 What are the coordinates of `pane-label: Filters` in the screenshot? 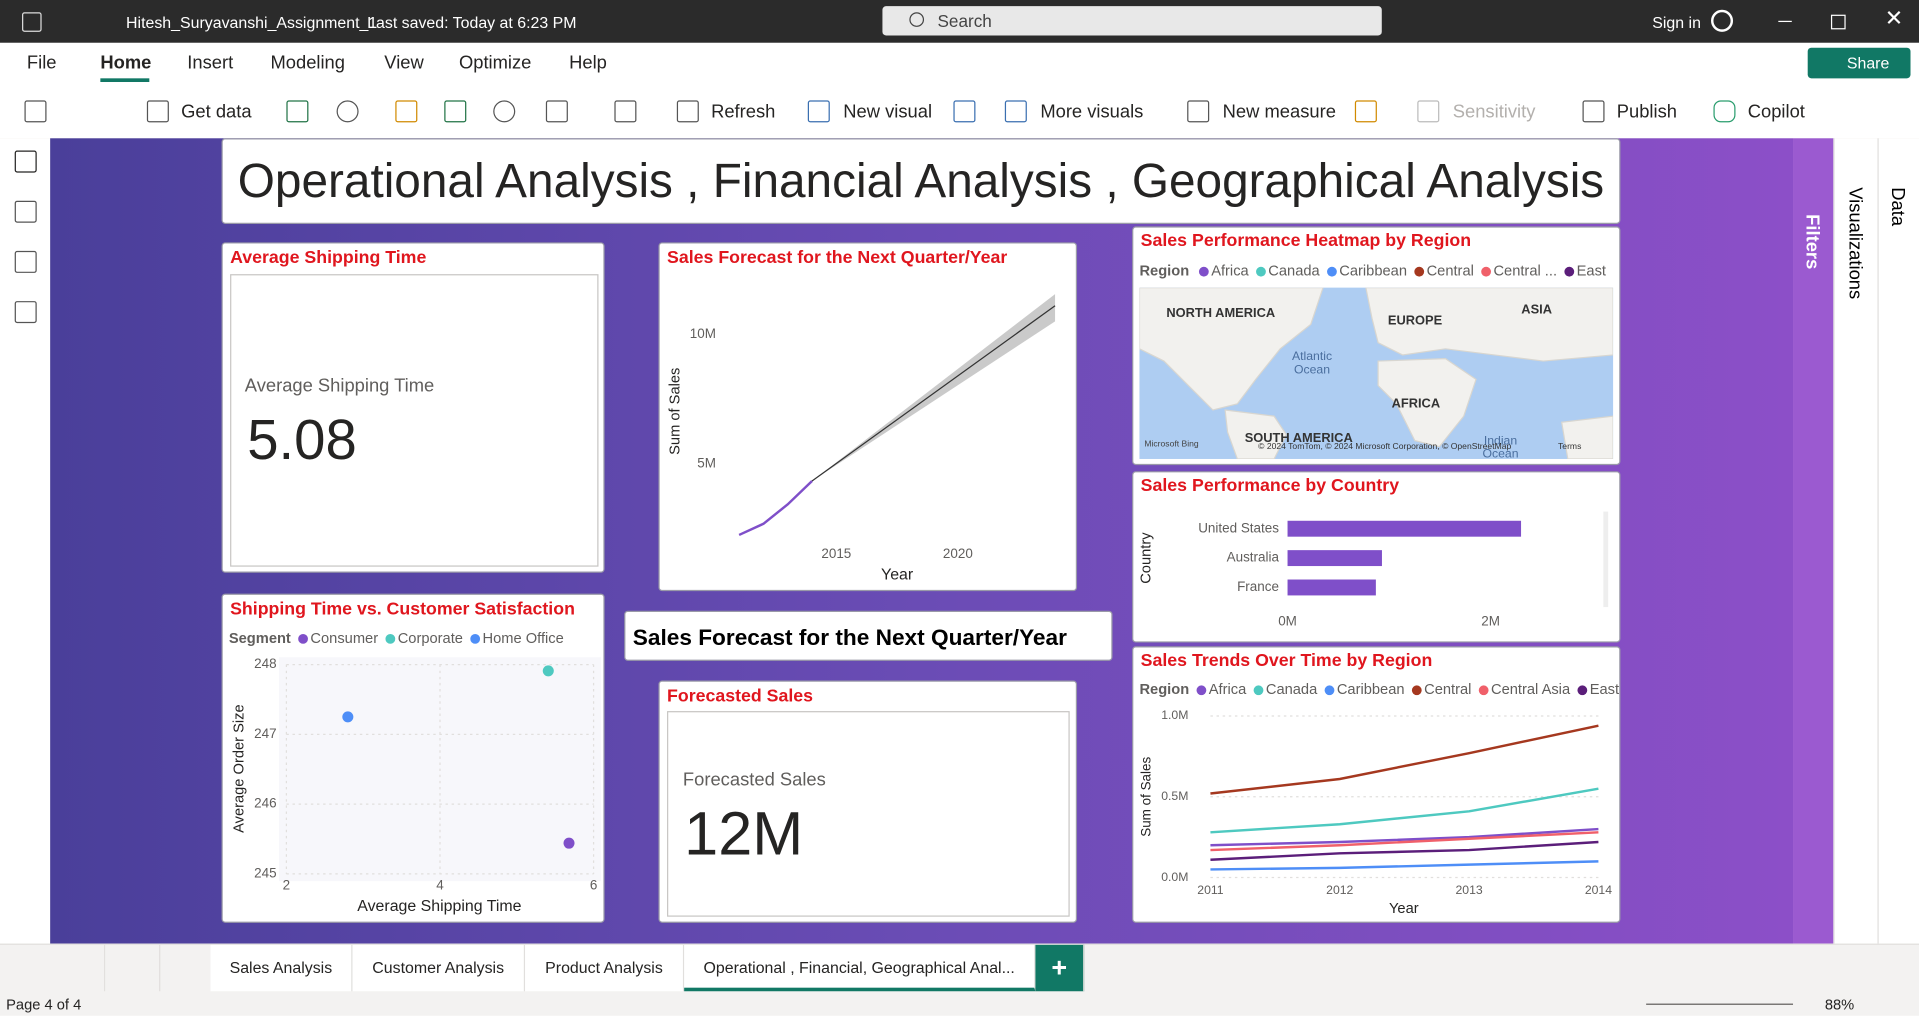 It's located at (1812, 242).